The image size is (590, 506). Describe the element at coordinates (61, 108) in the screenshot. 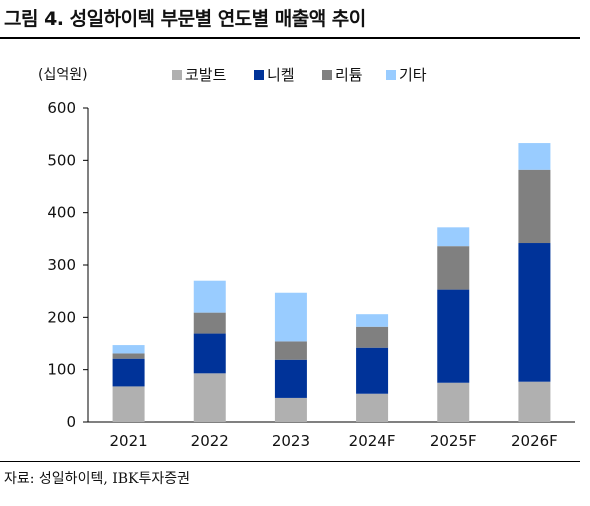

I see `y-tick-label: 600` at that location.